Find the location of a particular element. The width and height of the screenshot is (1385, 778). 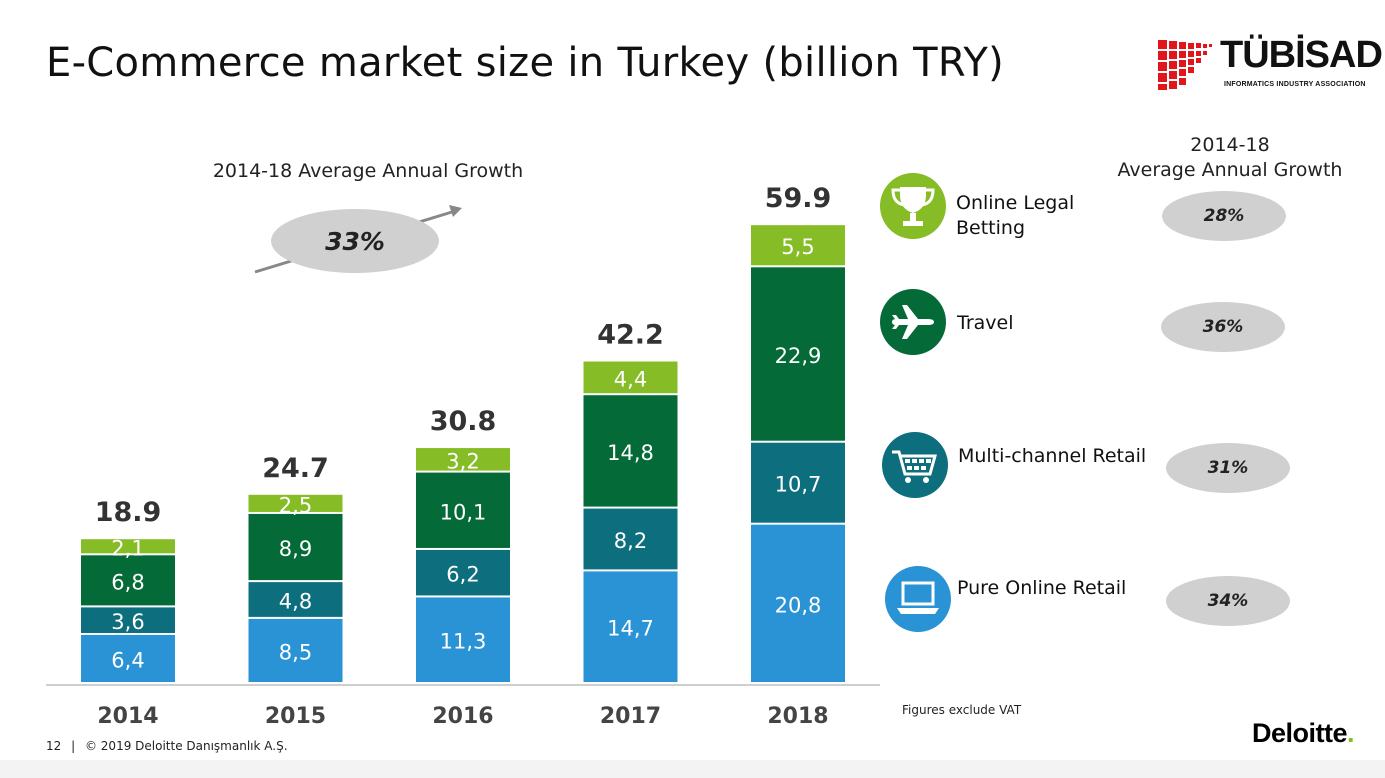

category-label-travel: Travel is located at coordinates (985, 323).